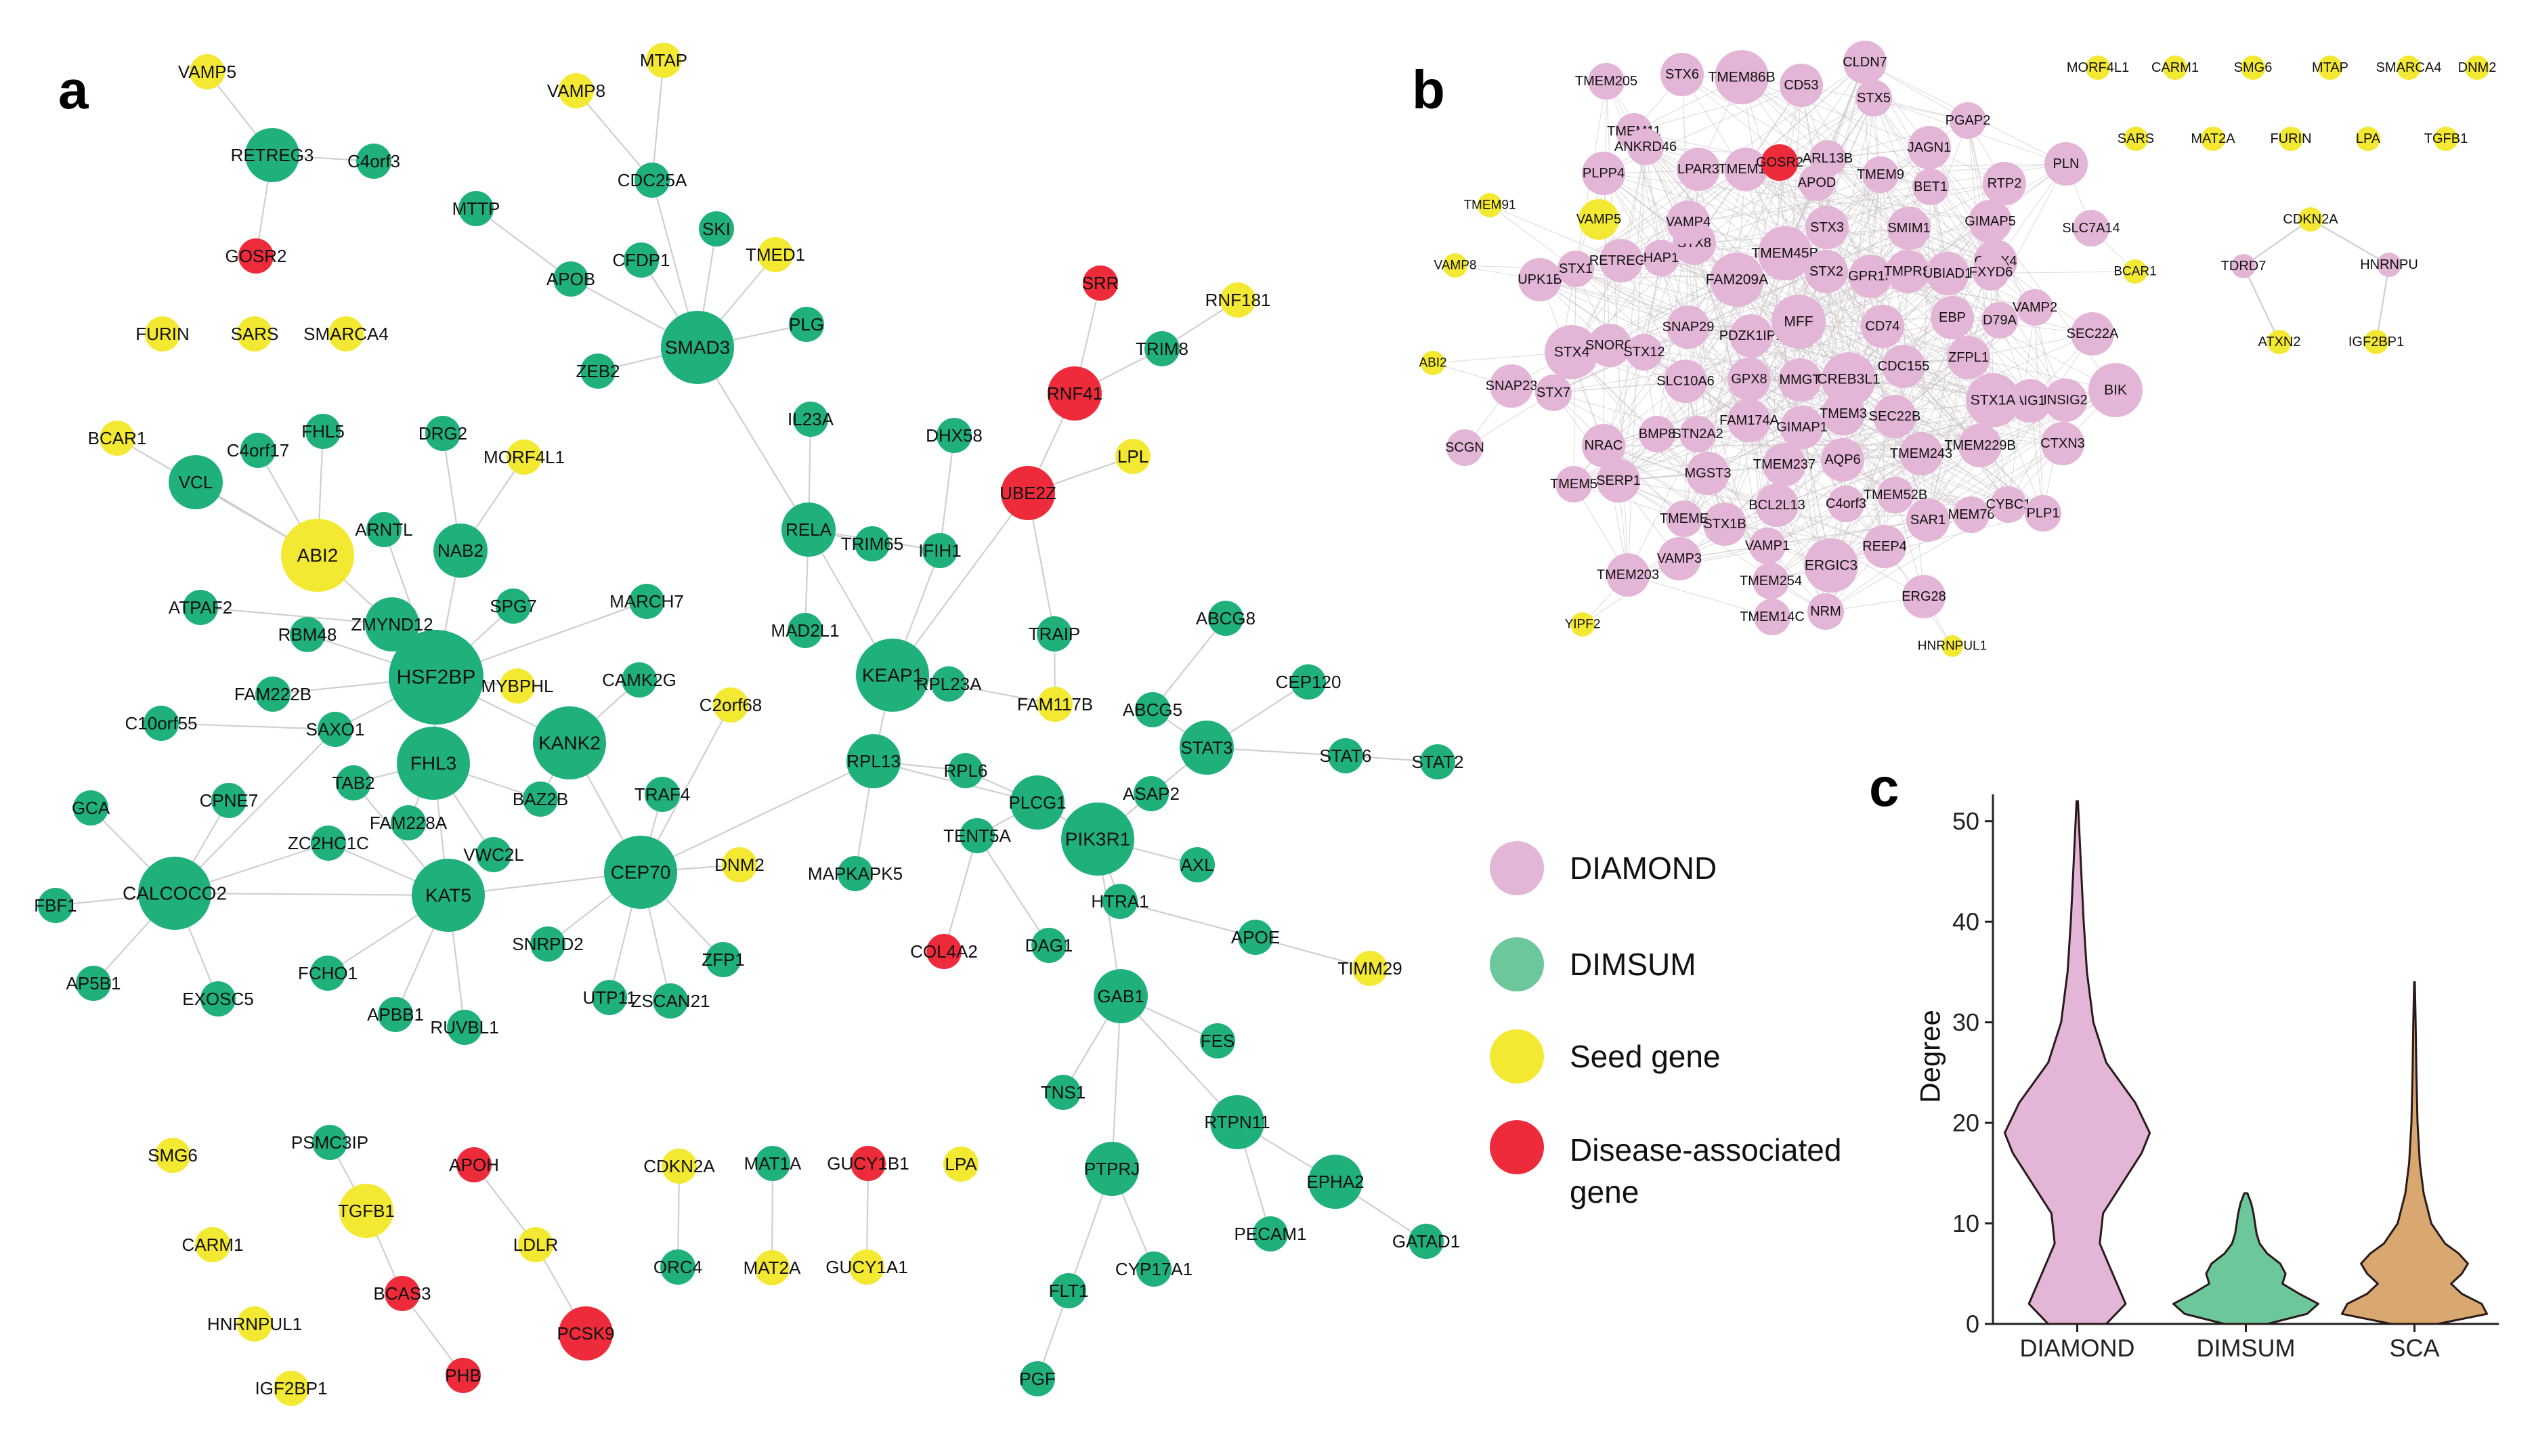 The image size is (2534, 1456). What do you see at coordinates (1603, 446) in the screenshot?
I see `node-b-nrac: NRAC` at bounding box center [1603, 446].